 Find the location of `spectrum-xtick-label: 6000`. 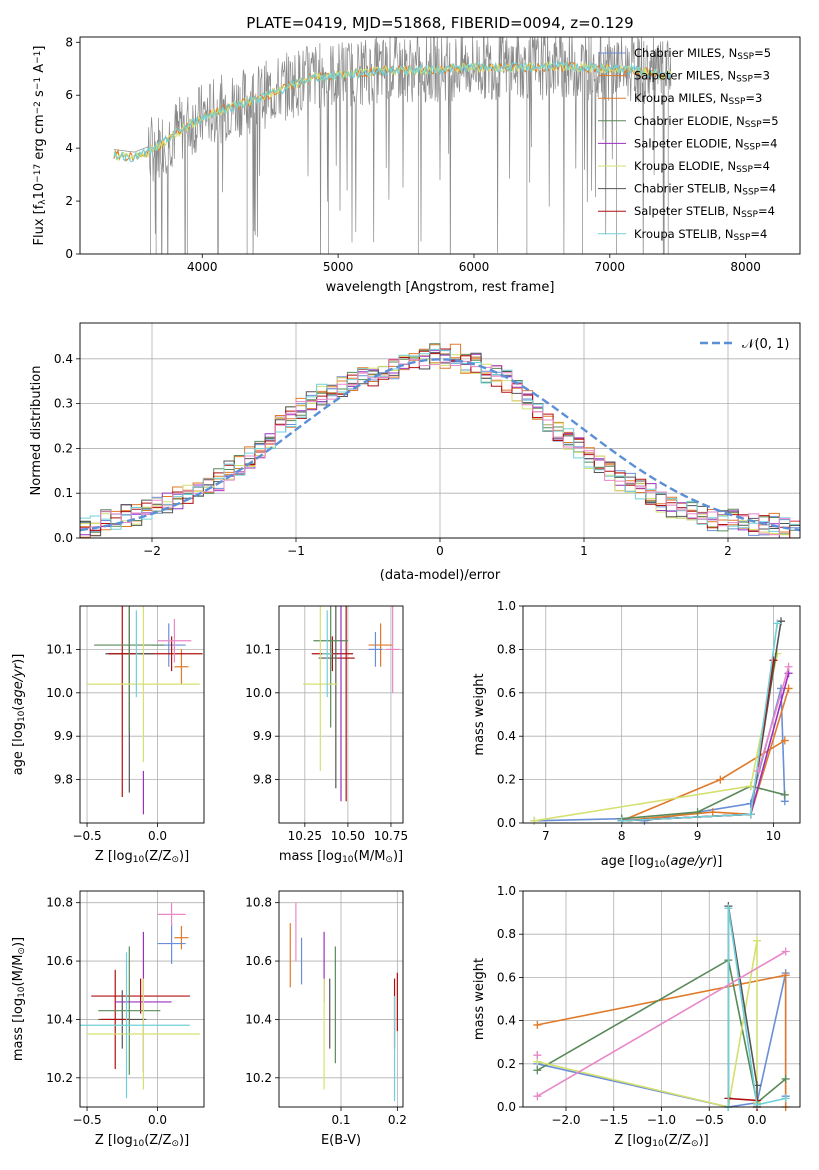

spectrum-xtick-label: 6000 is located at coordinates (474, 267).